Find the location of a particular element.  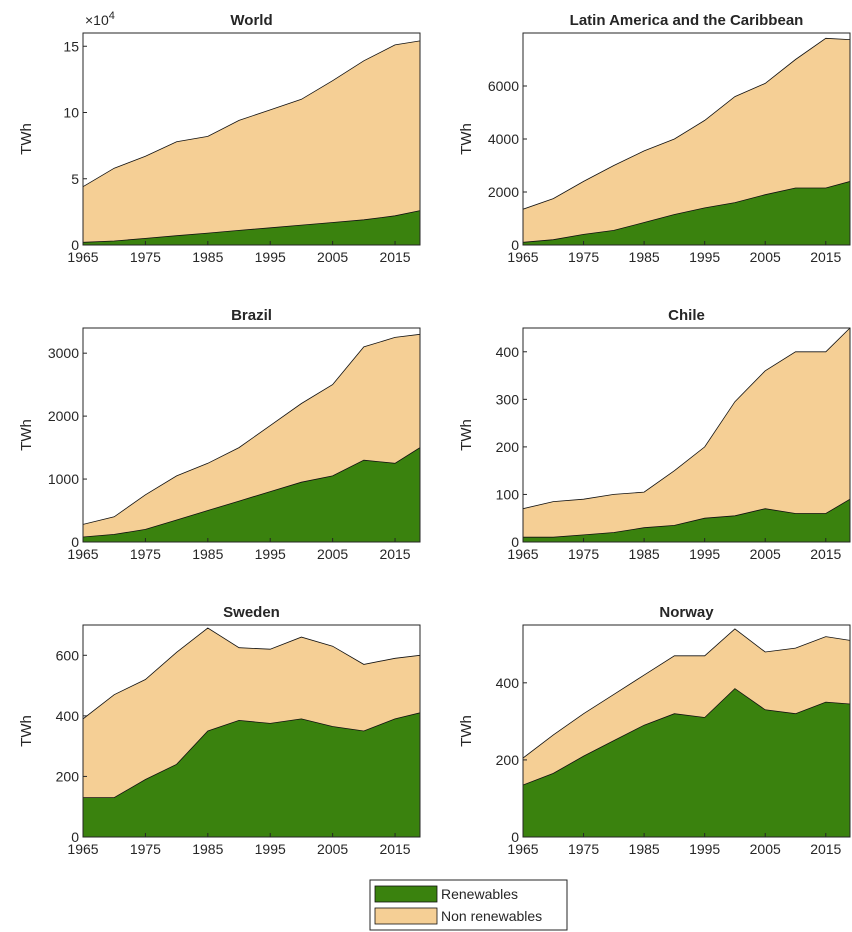

y-tick-label: 3000 is located at coordinates (63, 353).